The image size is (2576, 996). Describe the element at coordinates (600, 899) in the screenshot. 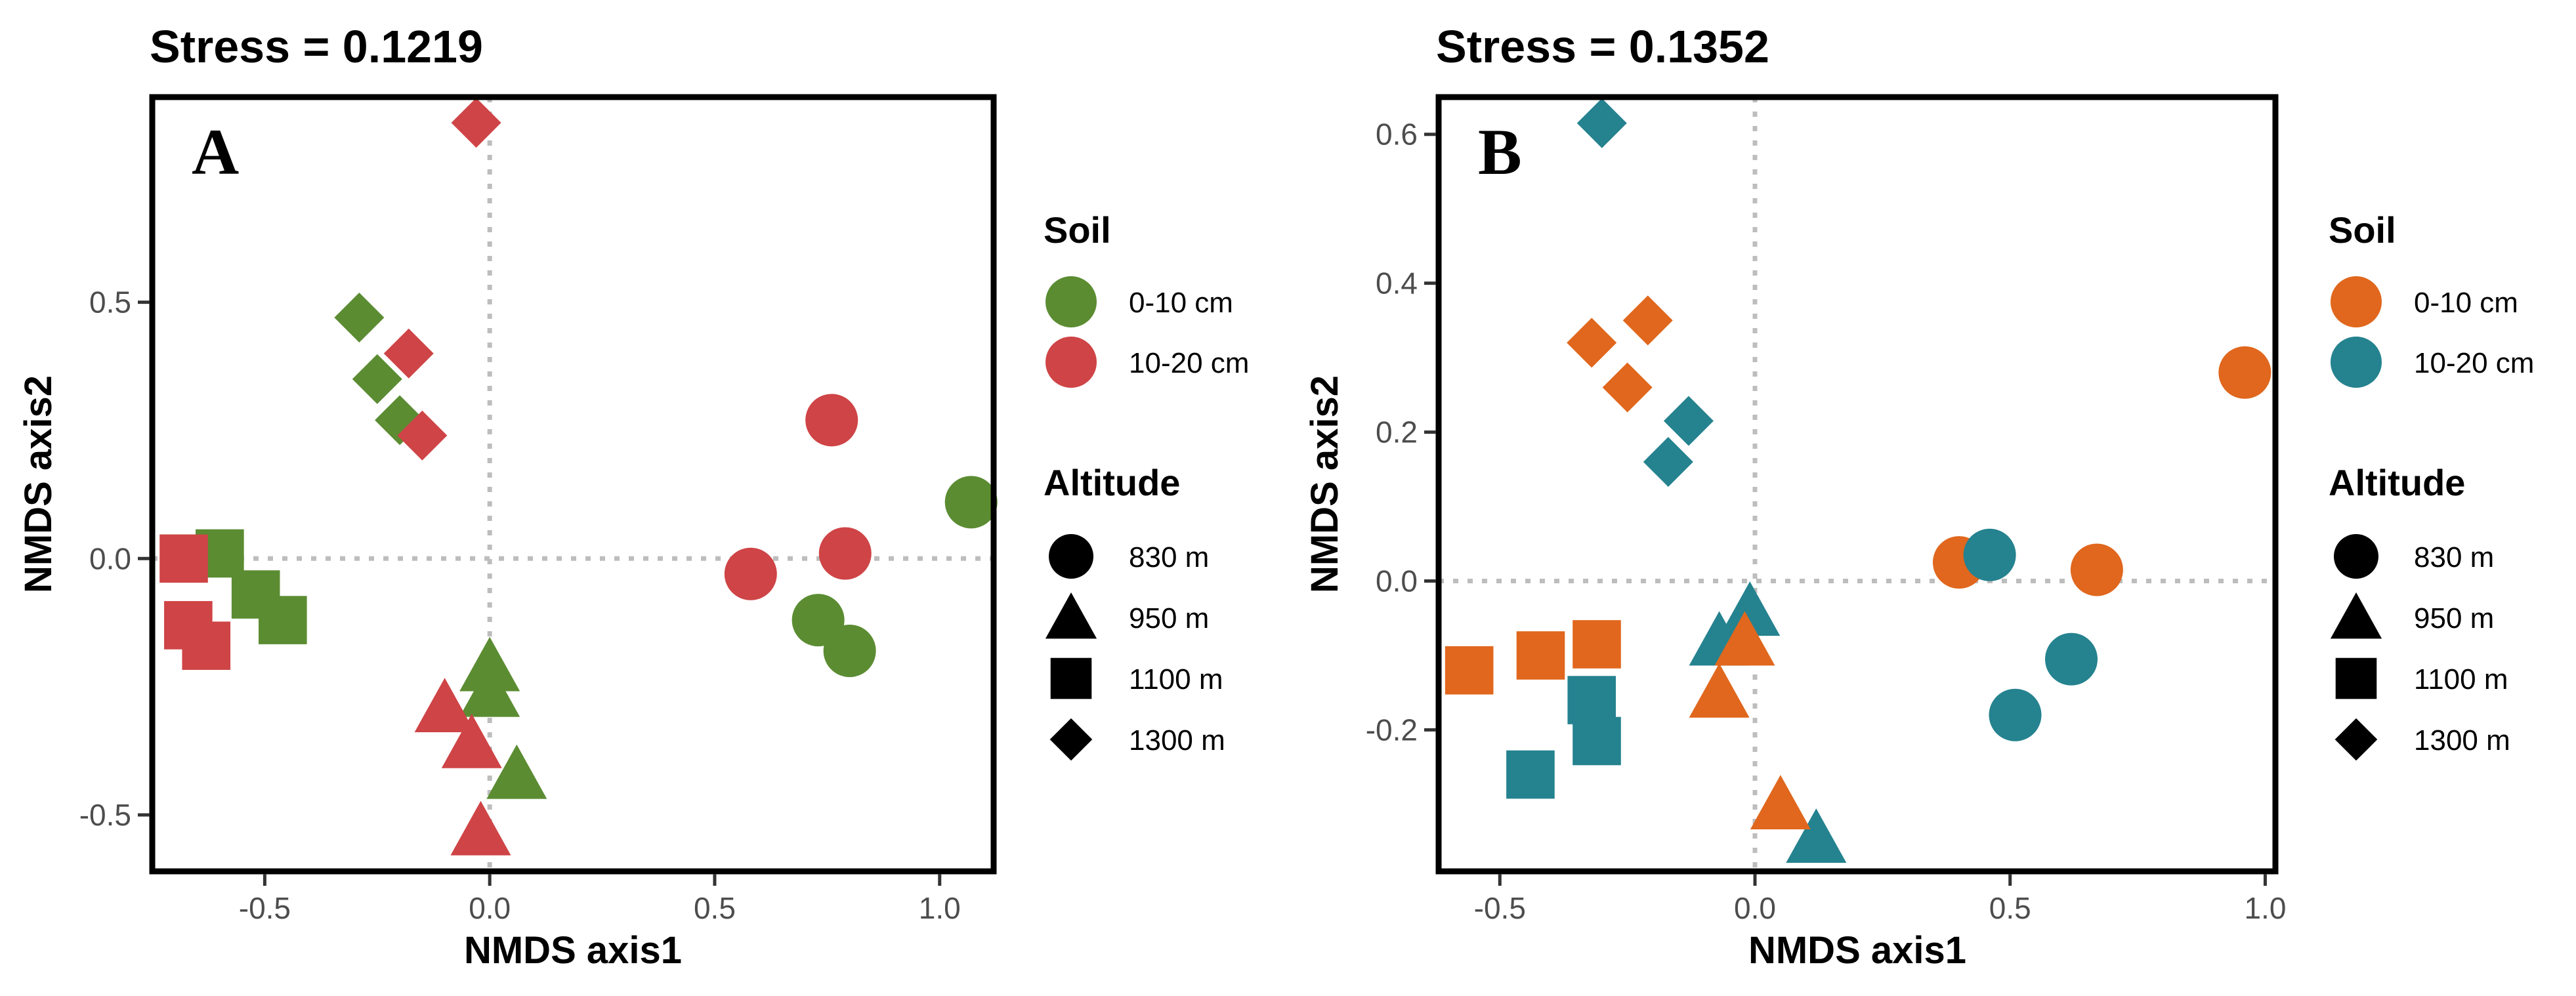

I see `panel-a-x-ticks: -0.5 0.0 0.5 1.0` at that location.